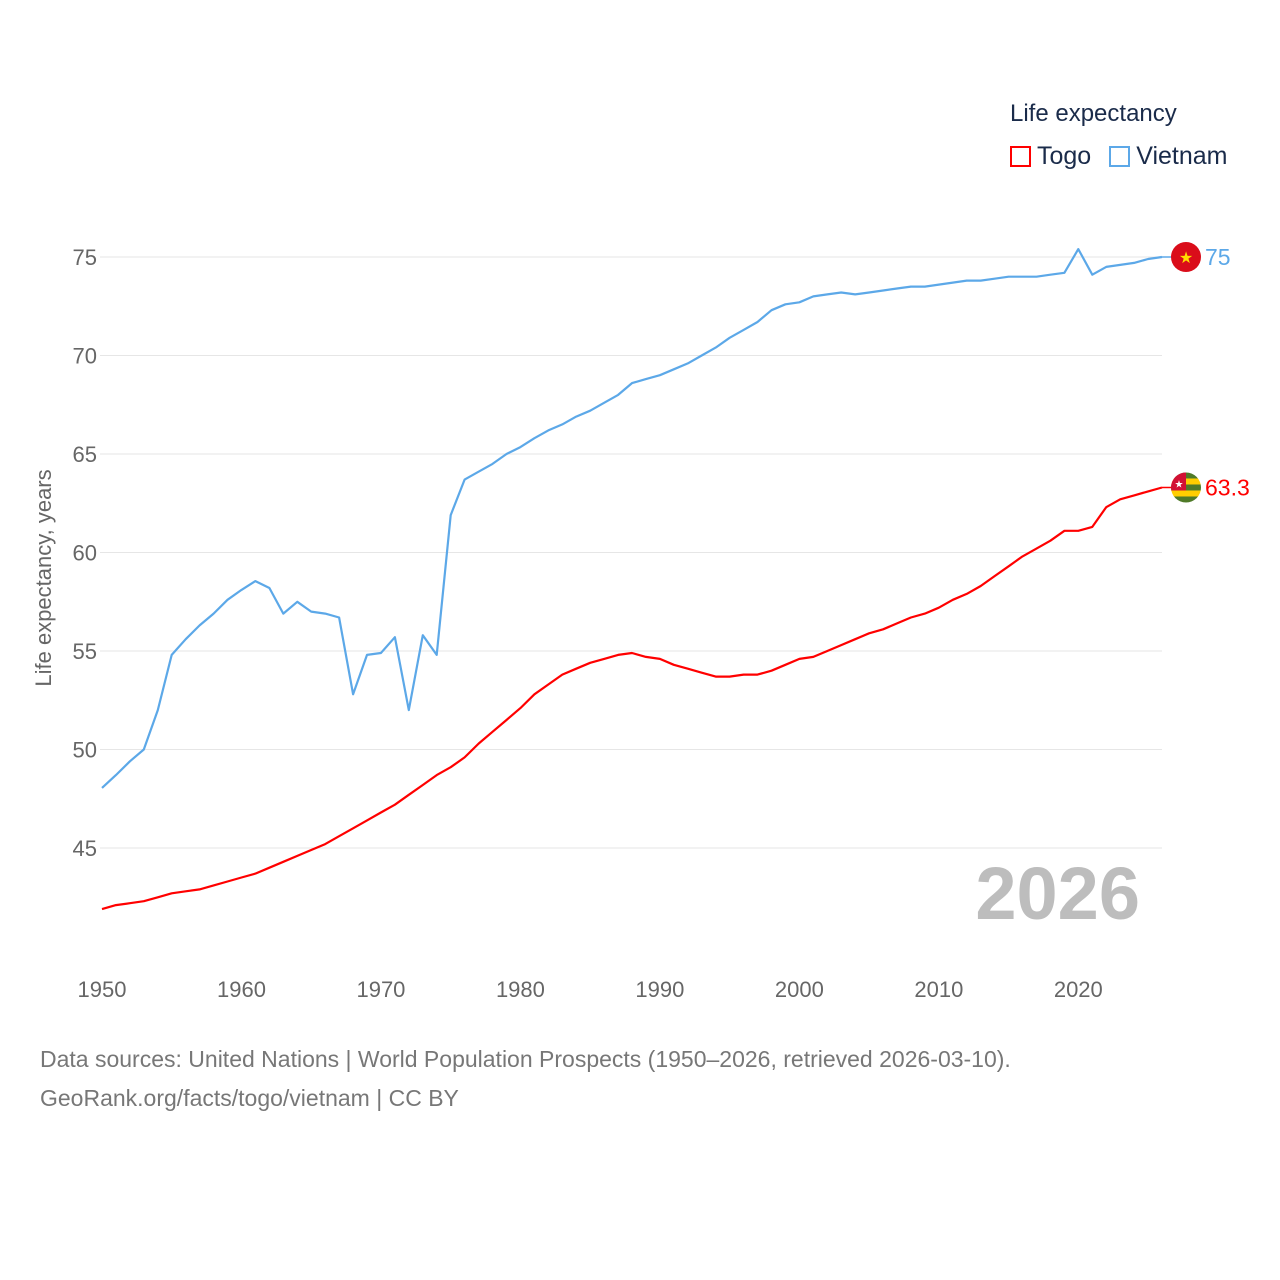 Image resolution: width=1280 pixels, height=1280 pixels. I want to click on y-tick-label: 50, so click(85, 750).